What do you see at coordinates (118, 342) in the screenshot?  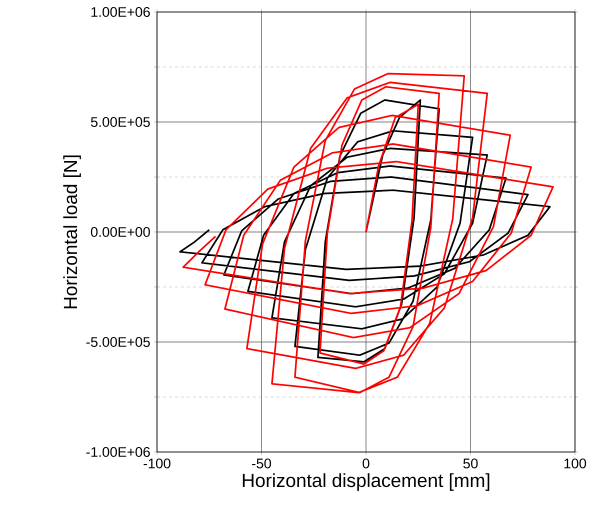 I see `y-tick-label: -5.00E+05` at bounding box center [118, 342].